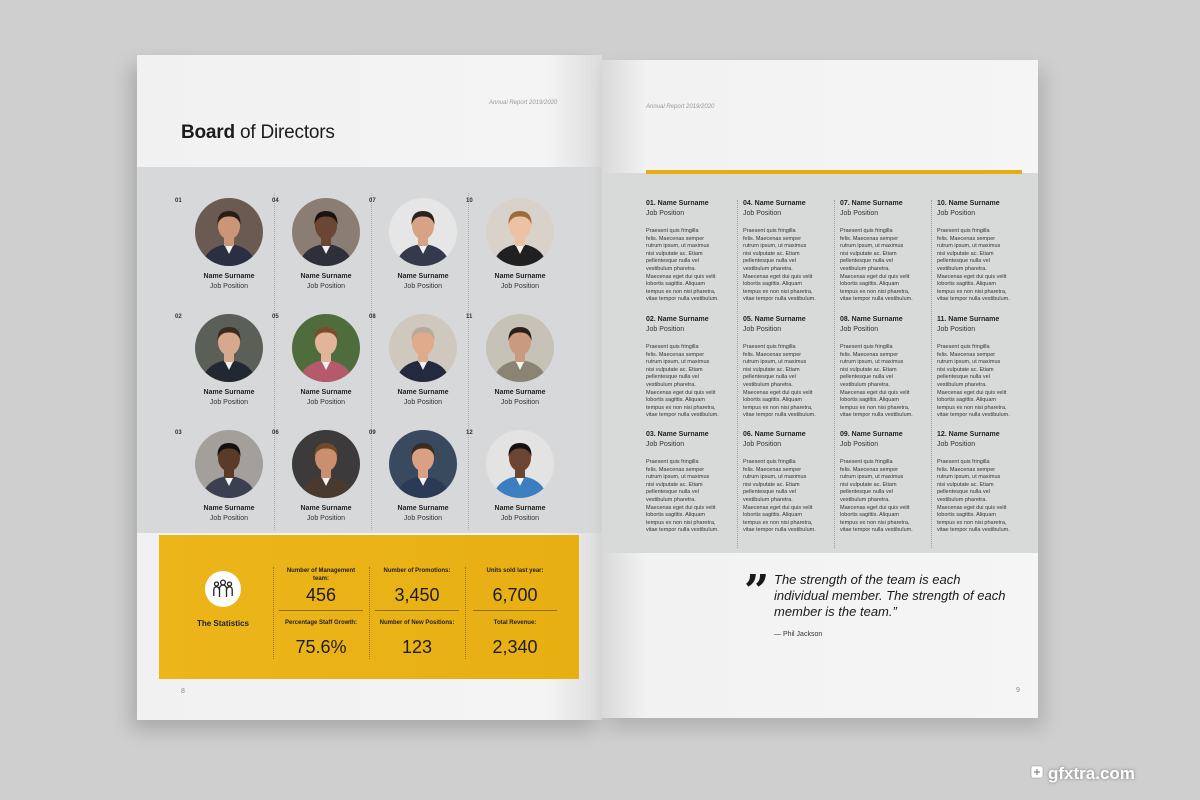  Describe the element at coordinates (223, 589) in the screenshot. I see `team-icon` at that location.